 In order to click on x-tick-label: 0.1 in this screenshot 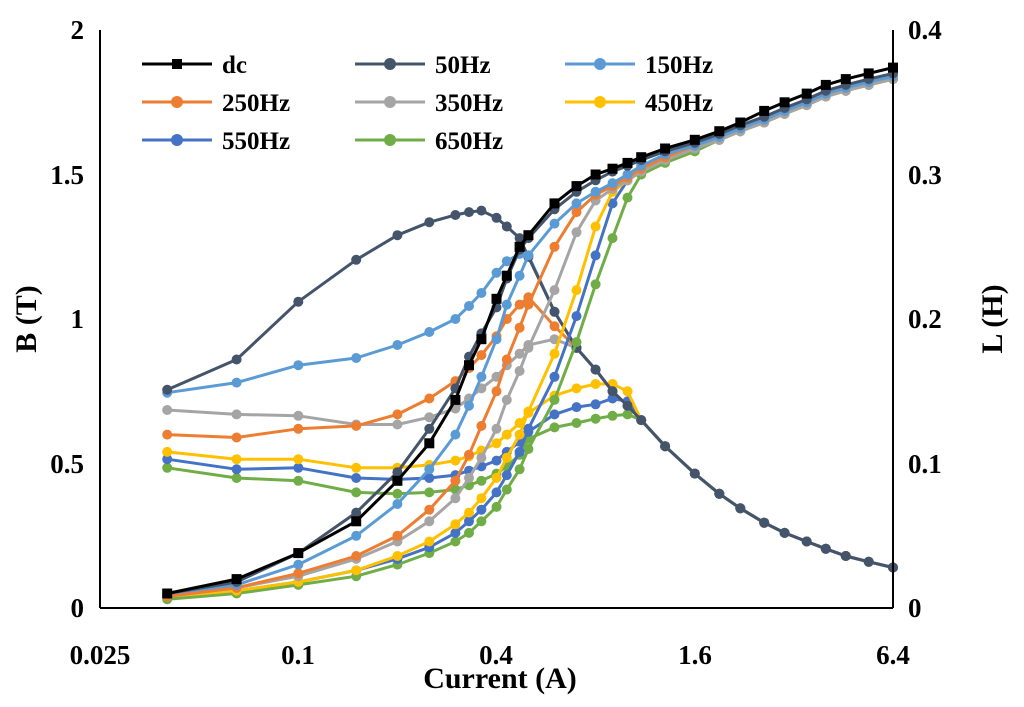, I will do `click(298, 655)`.